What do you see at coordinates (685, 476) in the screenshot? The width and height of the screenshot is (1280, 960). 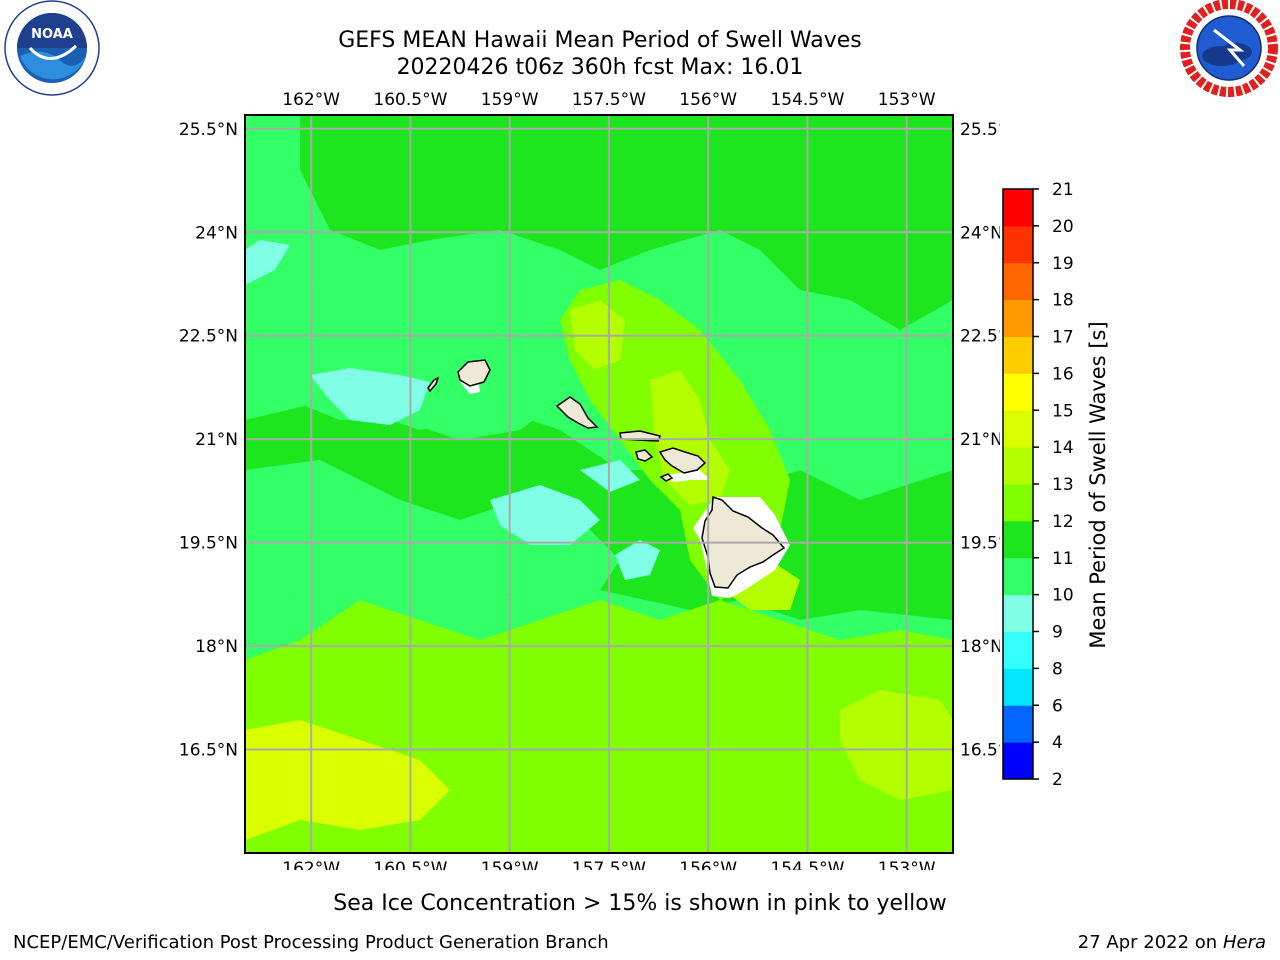 I see `field-no-data-maui` at bounding box center [685, 476].